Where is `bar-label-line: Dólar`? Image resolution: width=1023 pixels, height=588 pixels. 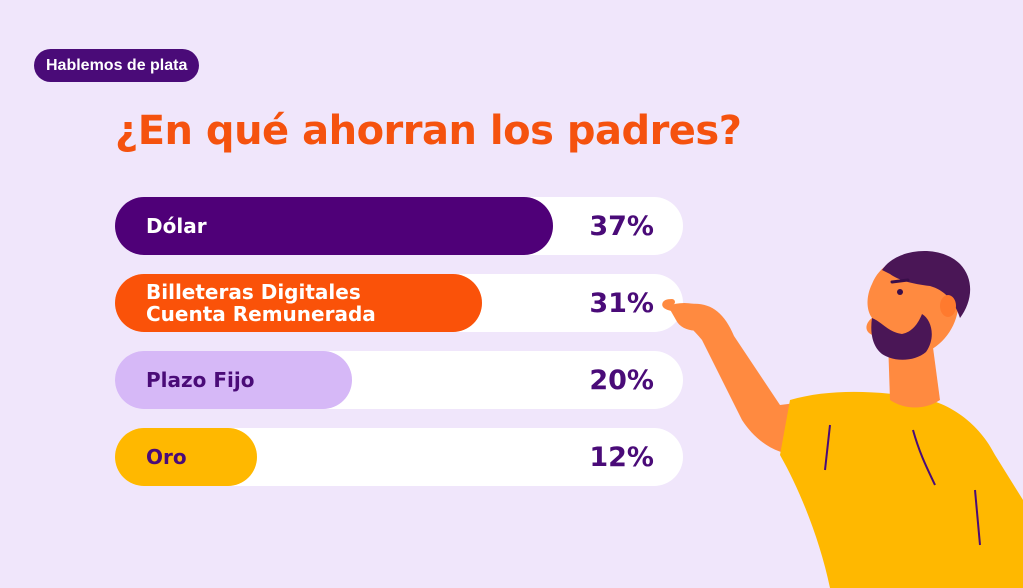 bar-label-line: Dólar is located at coordinates (176, 226).